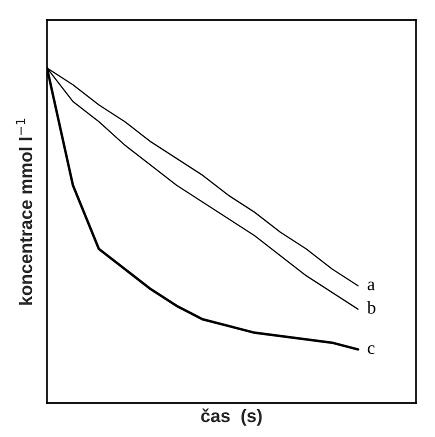 The height and width of the screenshot is (437, 435). I want to click on series-label: c, so click(371, 349).